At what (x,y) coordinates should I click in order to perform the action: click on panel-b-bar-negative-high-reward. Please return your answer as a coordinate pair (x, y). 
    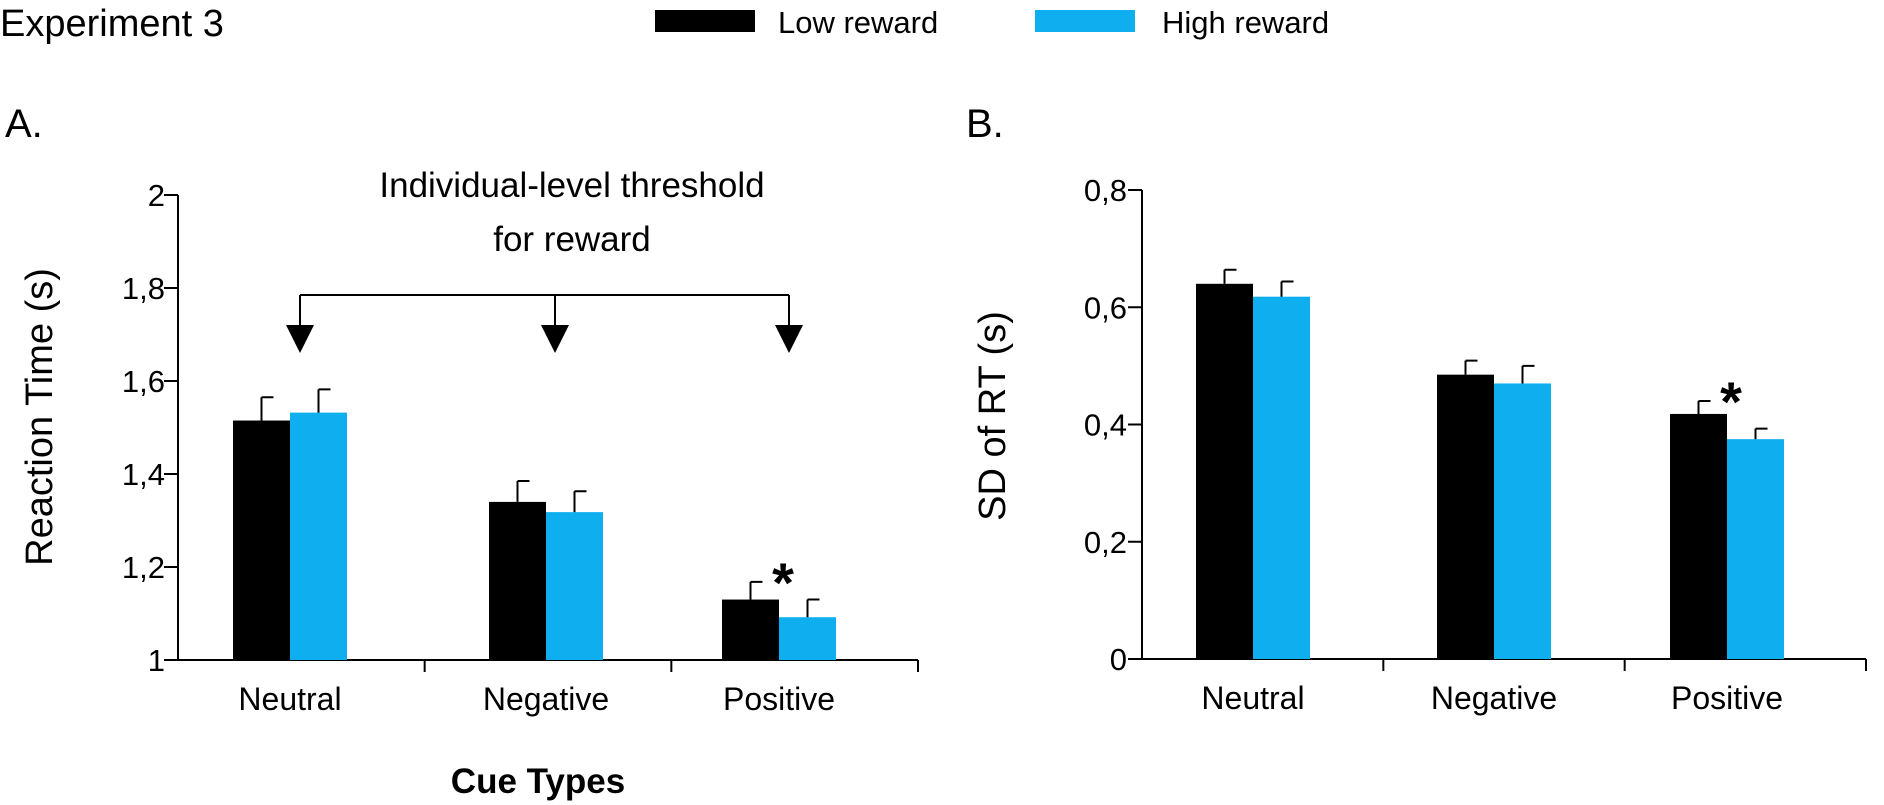
    Looking at the image, I should click on (1522, 521).